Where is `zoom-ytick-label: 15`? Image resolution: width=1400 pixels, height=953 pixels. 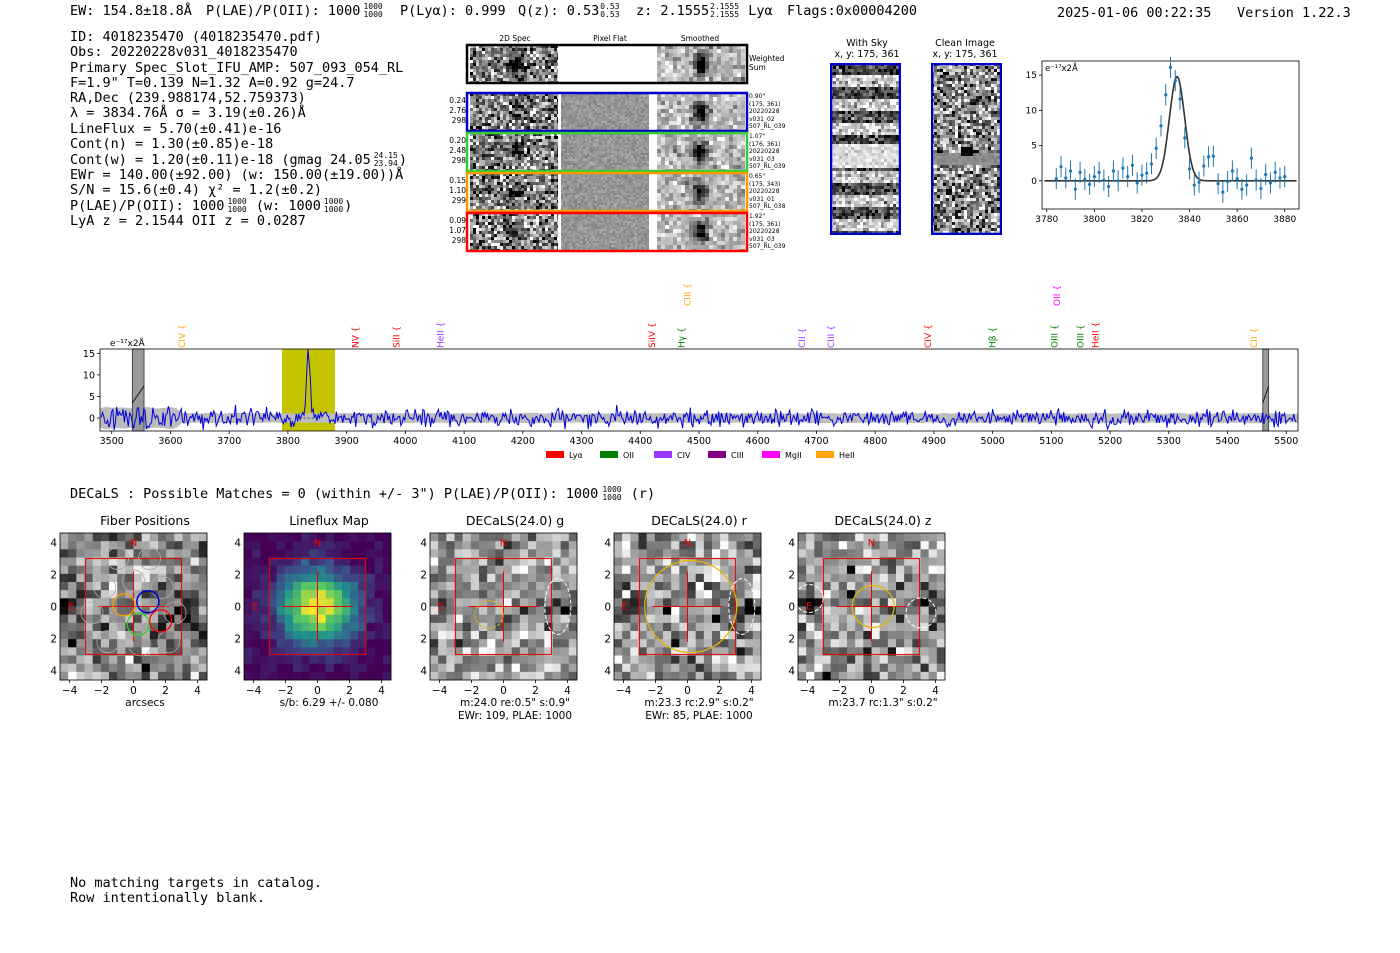
zoom-ytick-label: 15 is located at coordinates (1031, 76).